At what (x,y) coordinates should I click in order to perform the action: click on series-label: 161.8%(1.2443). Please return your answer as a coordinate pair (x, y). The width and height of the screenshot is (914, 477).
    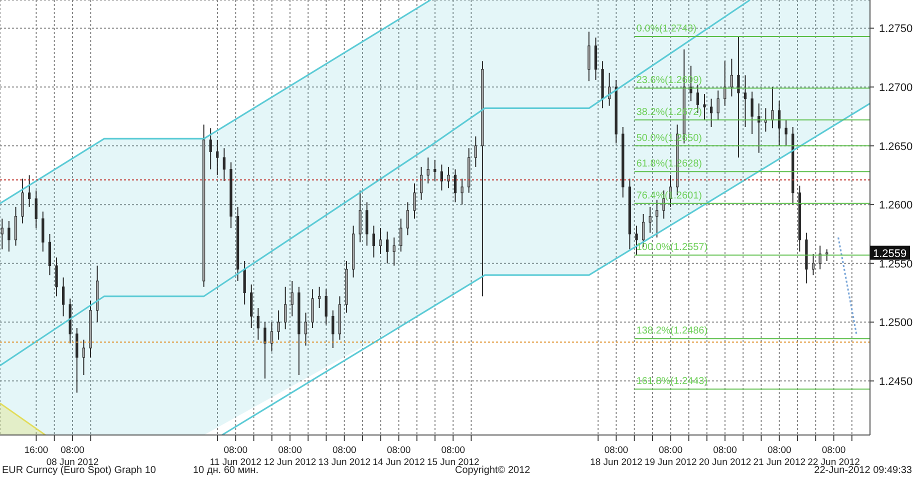
    Looking at the image, I should click on (672, 382).